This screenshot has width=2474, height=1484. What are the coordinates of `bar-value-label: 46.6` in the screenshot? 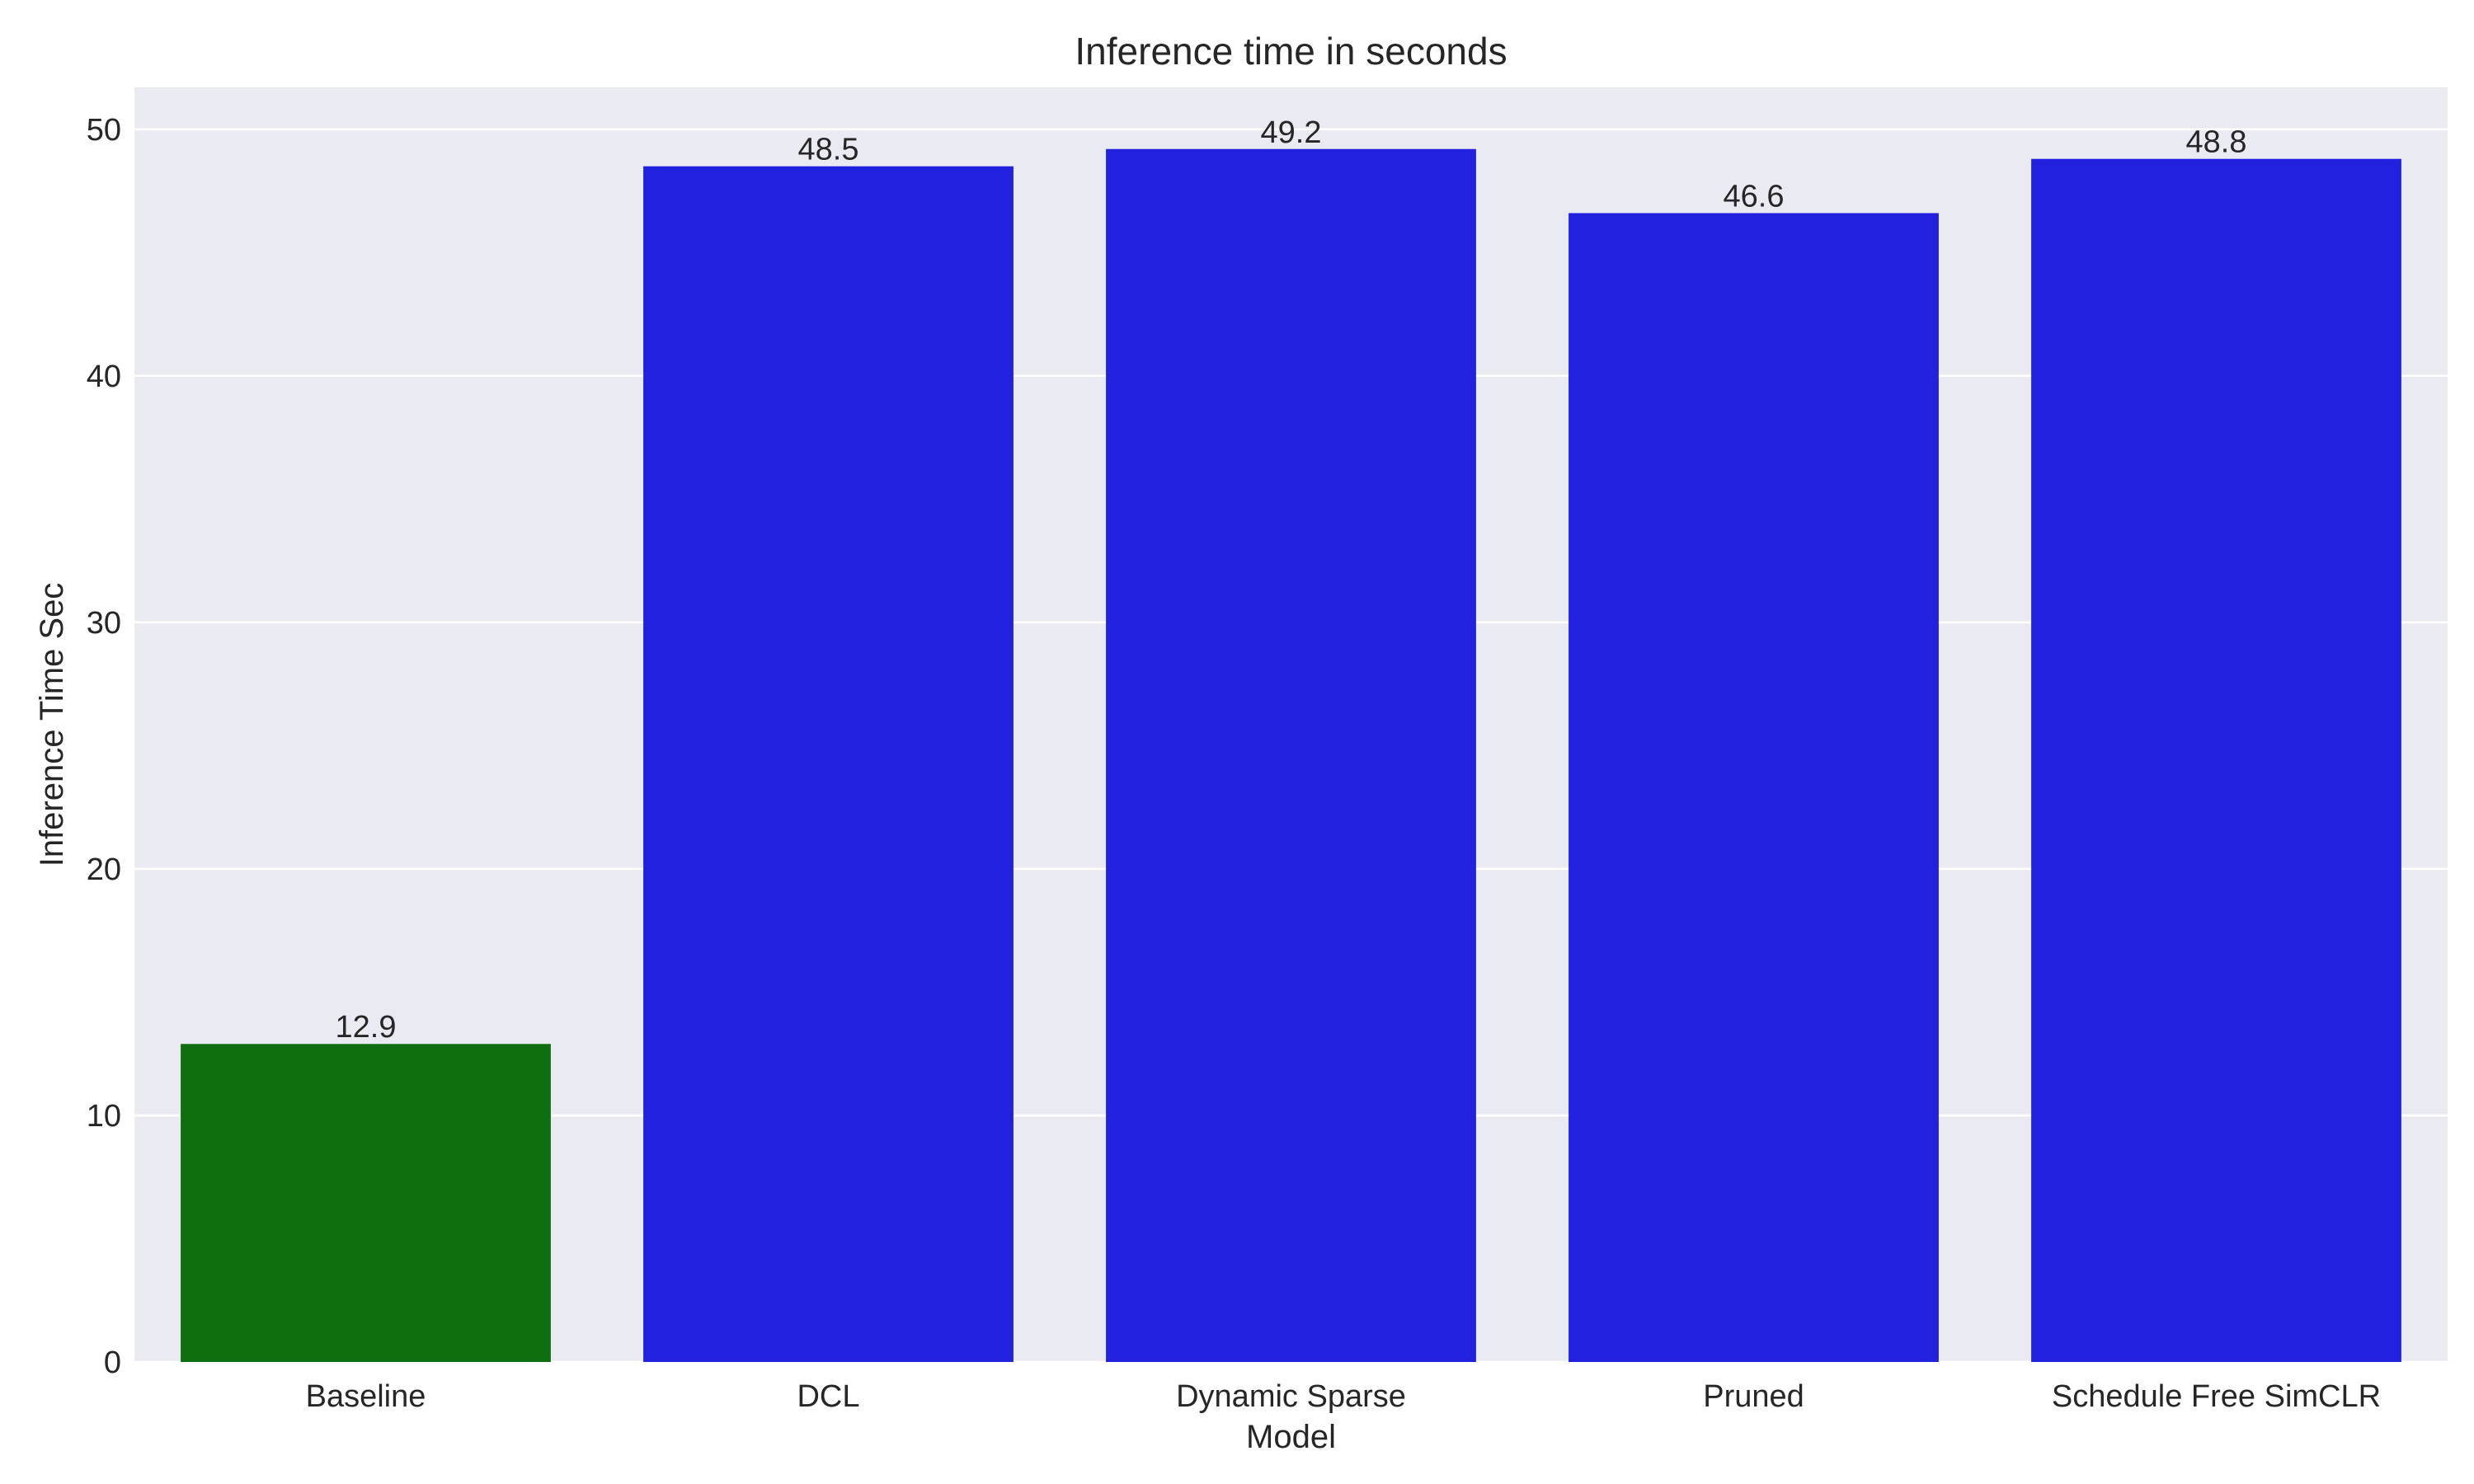 It's located at (1754, 197).